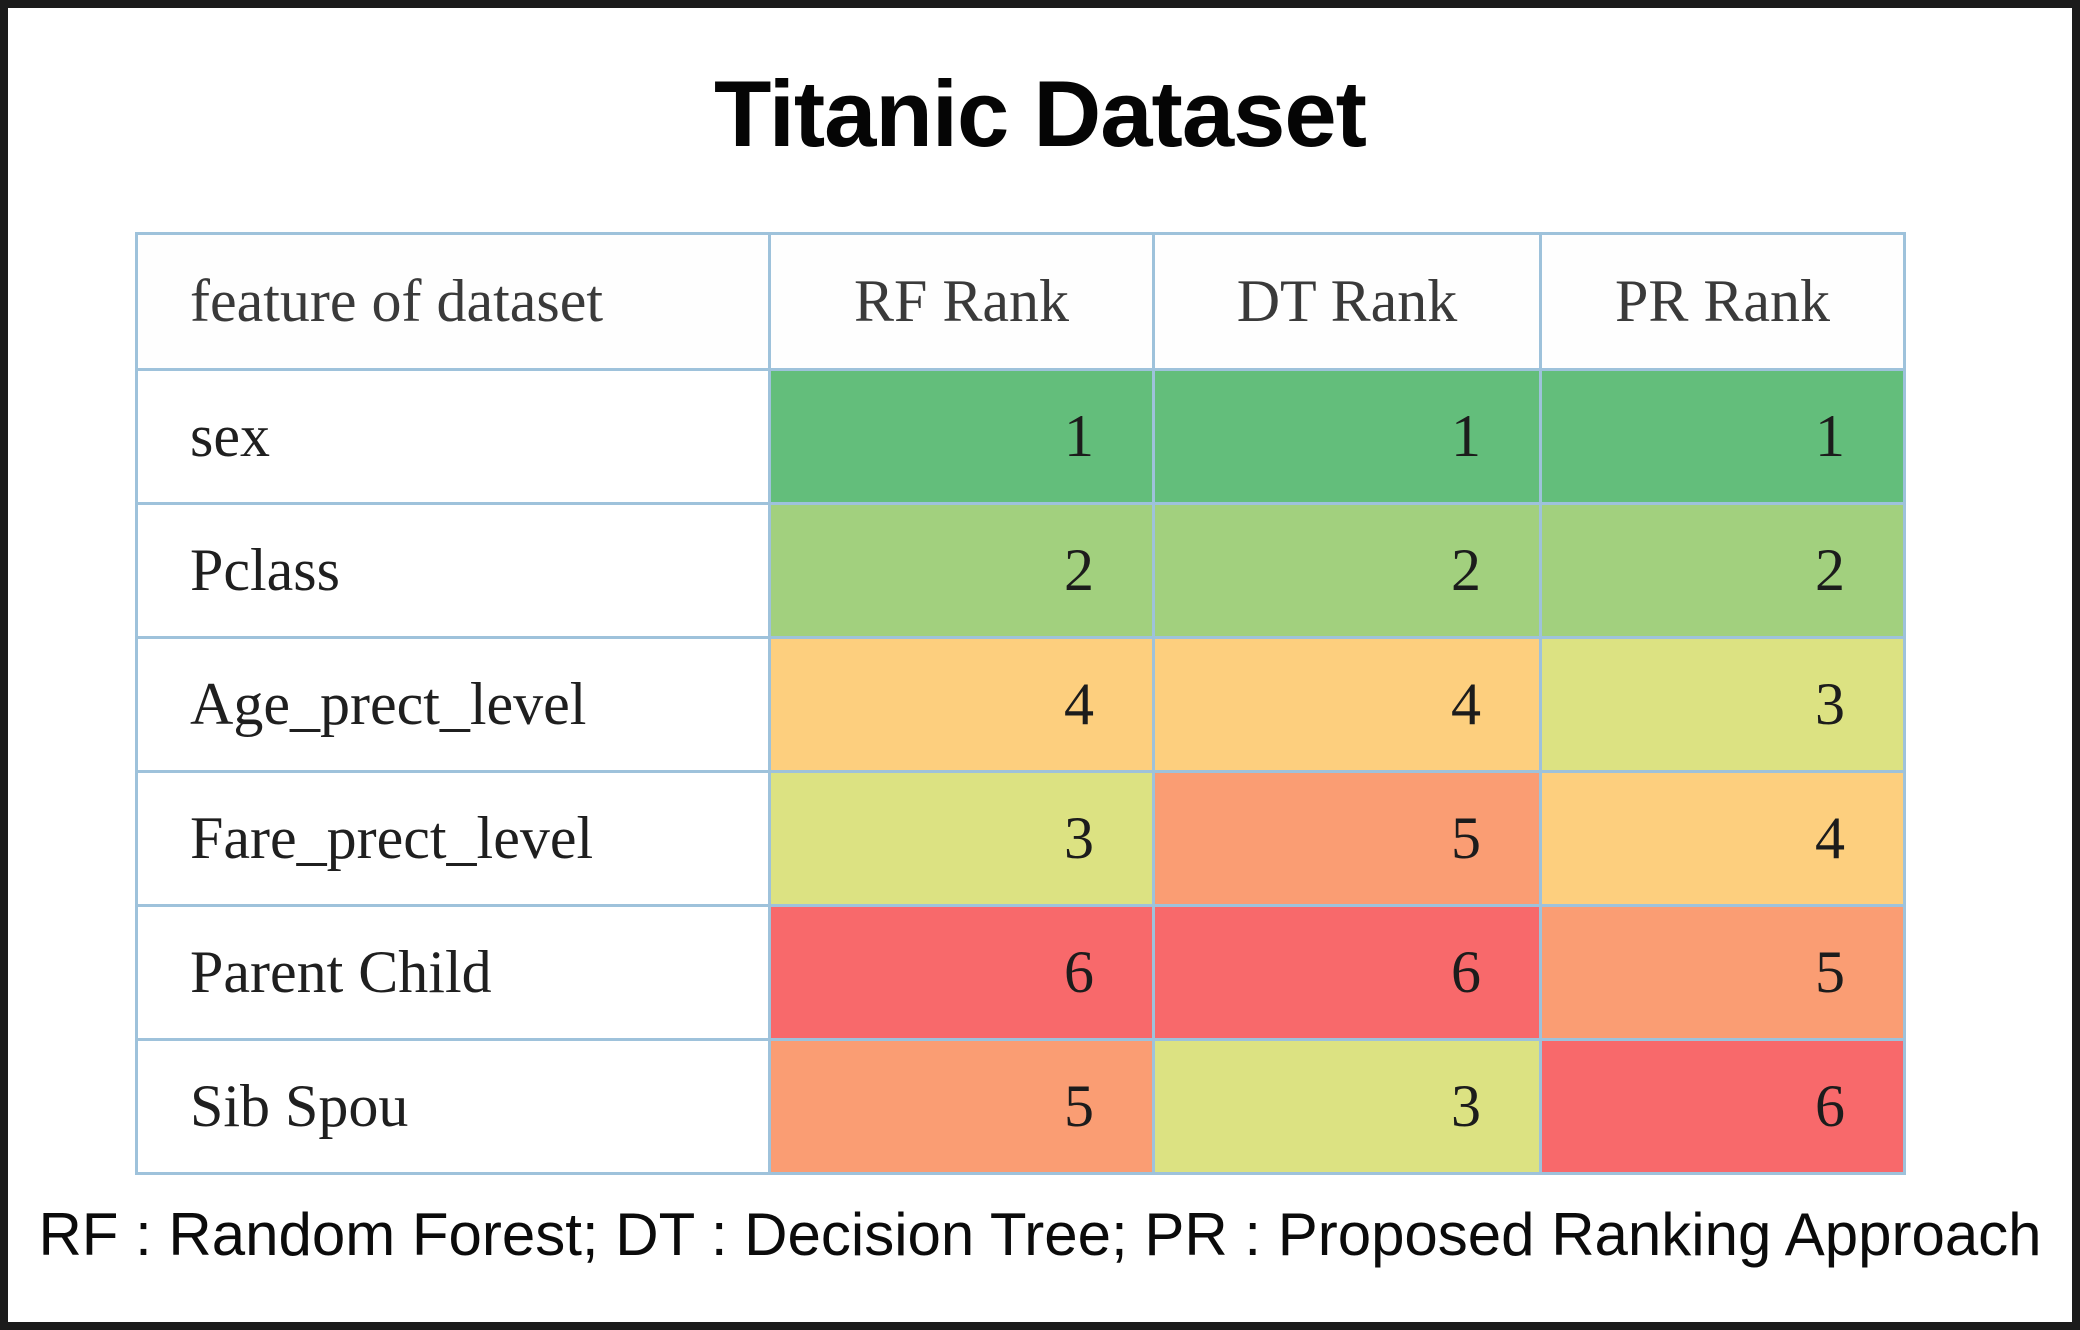 Image resolution: width=2080 pixels, height=1330 pixels. What do you see at coordinates (961, 704) in the screenshot?
I see `rf-rank-cell: 4` at bounding box center [961, 704].